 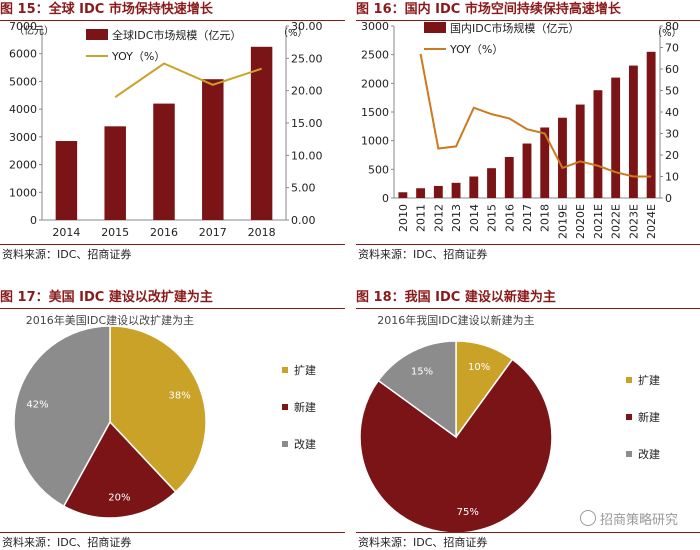 What do you see at coordinates (423, 542) in the screenshot?
I see `figure-18-source: 资料来源：IDC、招商证券` at bounding box center [423, 542].